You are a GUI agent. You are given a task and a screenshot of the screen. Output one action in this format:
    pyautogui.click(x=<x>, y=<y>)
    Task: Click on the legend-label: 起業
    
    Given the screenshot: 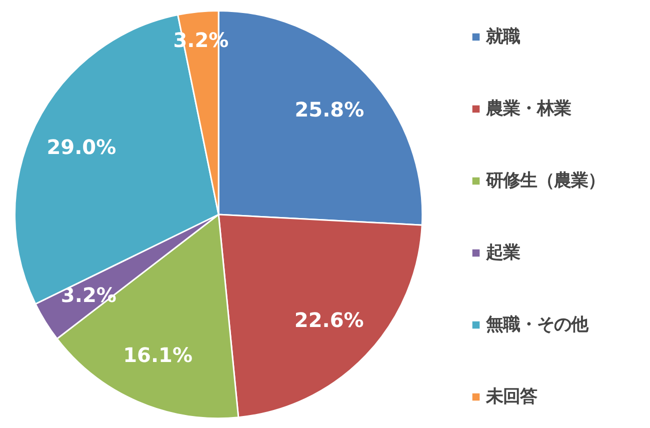 What is the action you would take?
    pyautogui.click(x=503, y=253)
    